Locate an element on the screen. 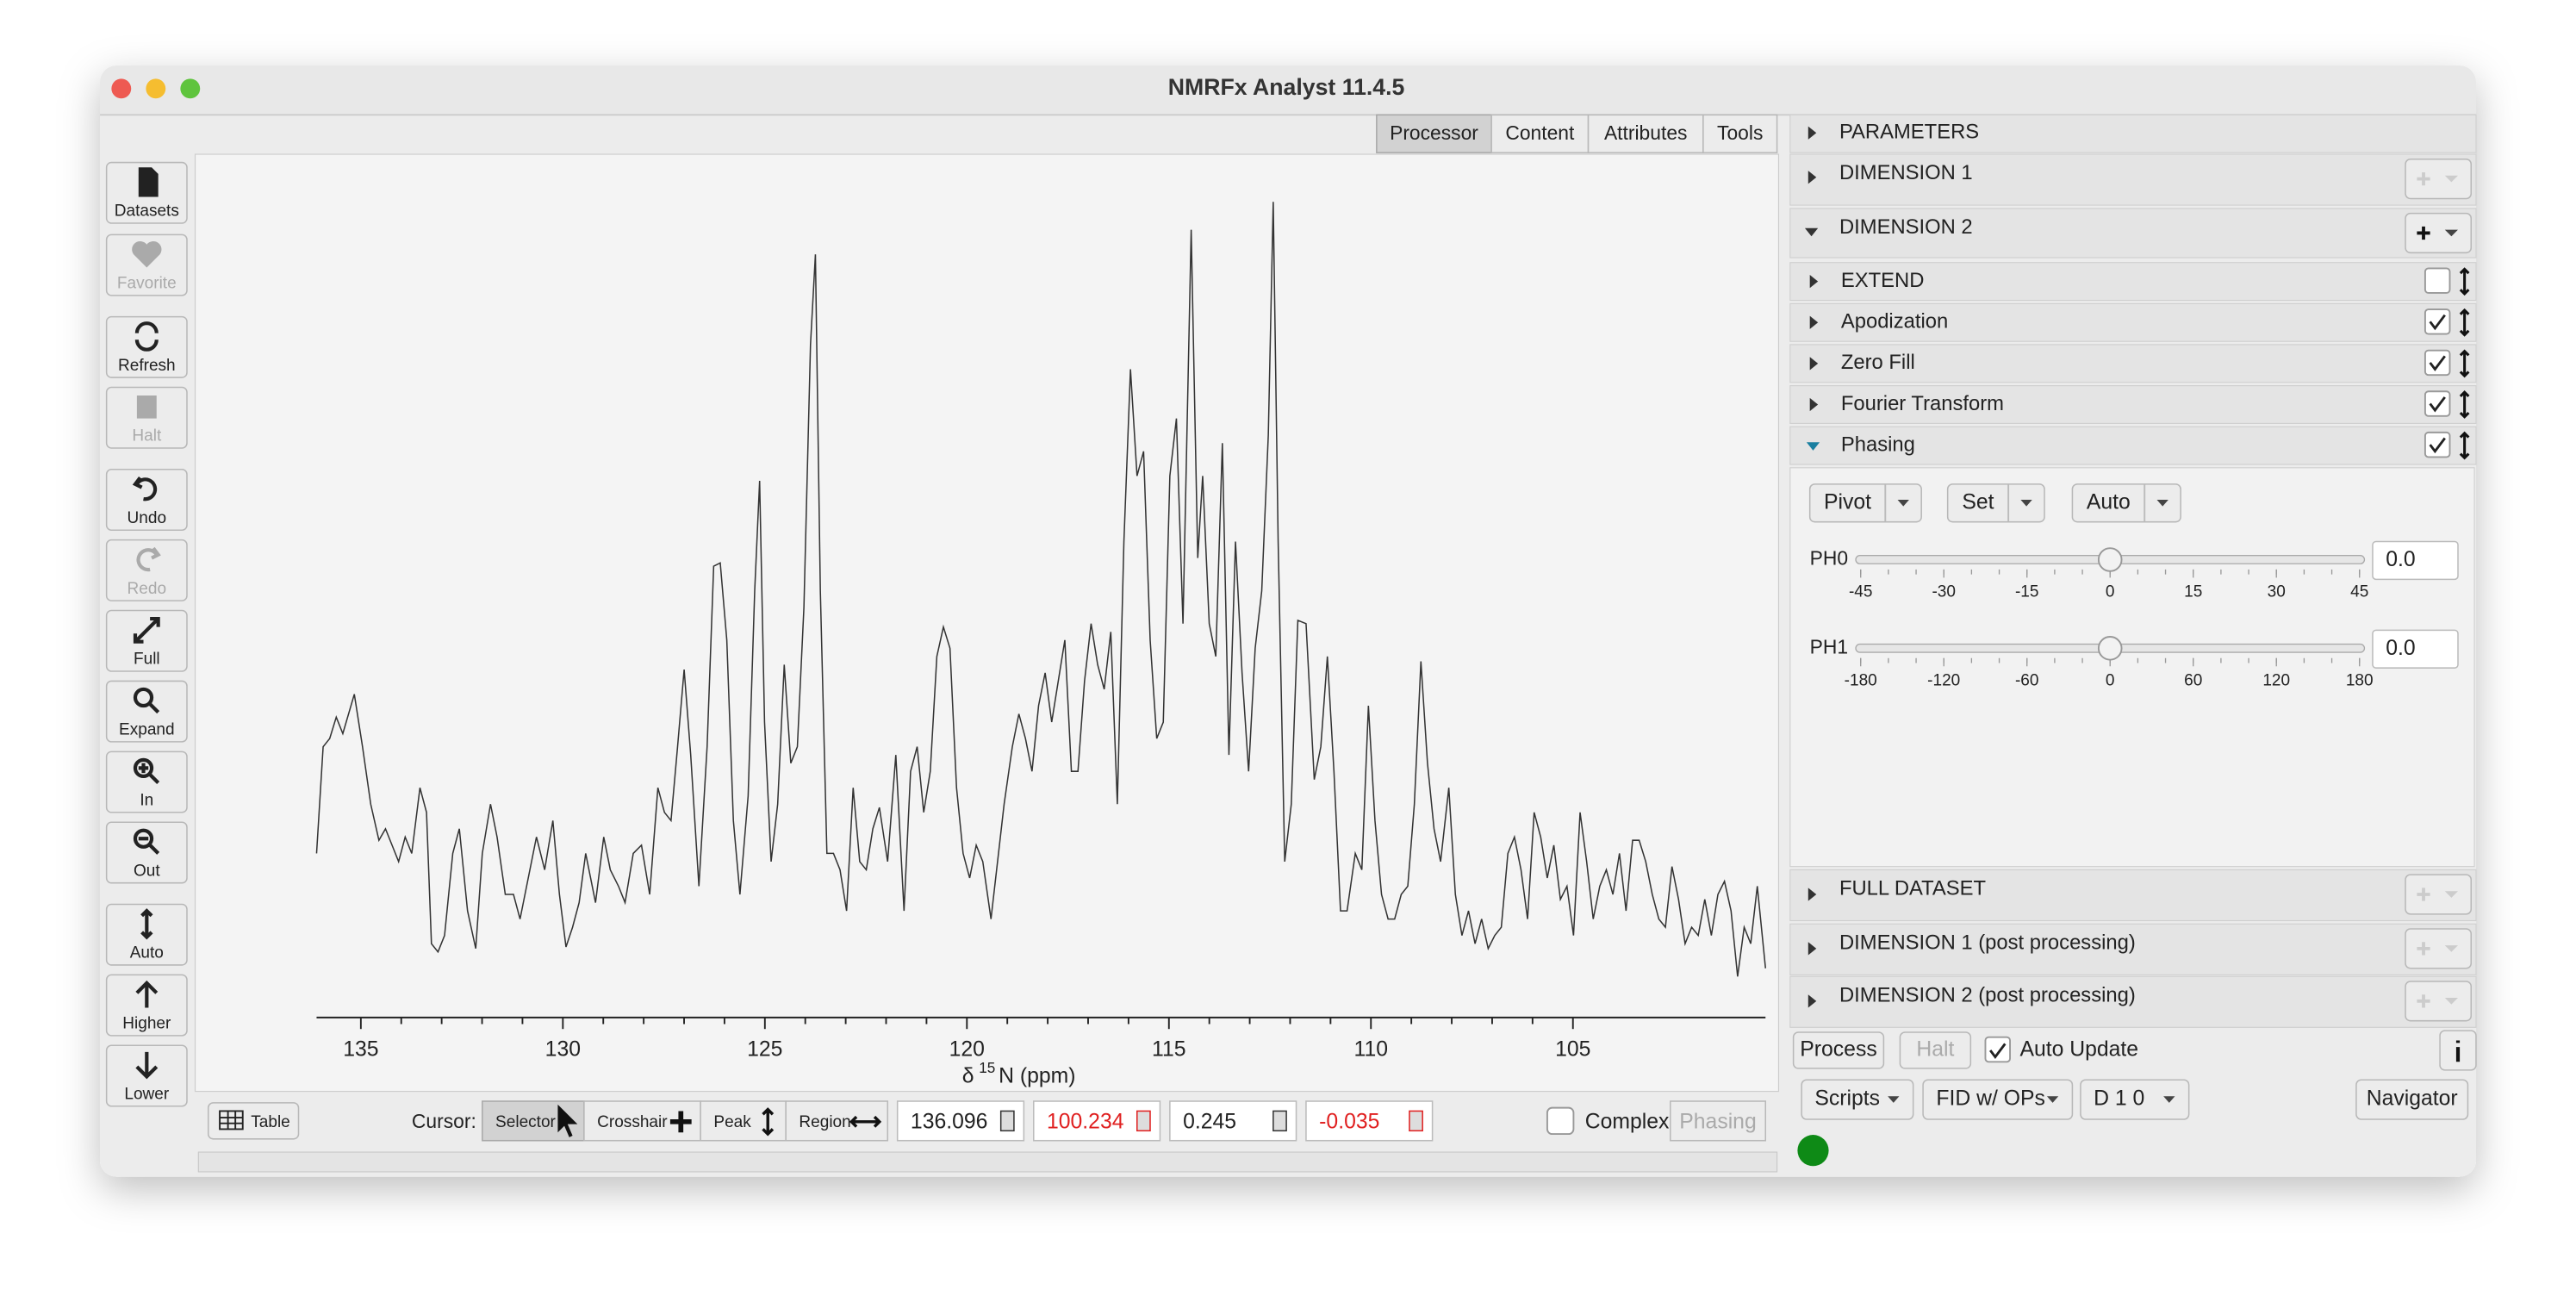 Image resolution: width=2576 pixels, height=1308 pixels. auto-update-checkbox is located at coordinates (1998, 1049).